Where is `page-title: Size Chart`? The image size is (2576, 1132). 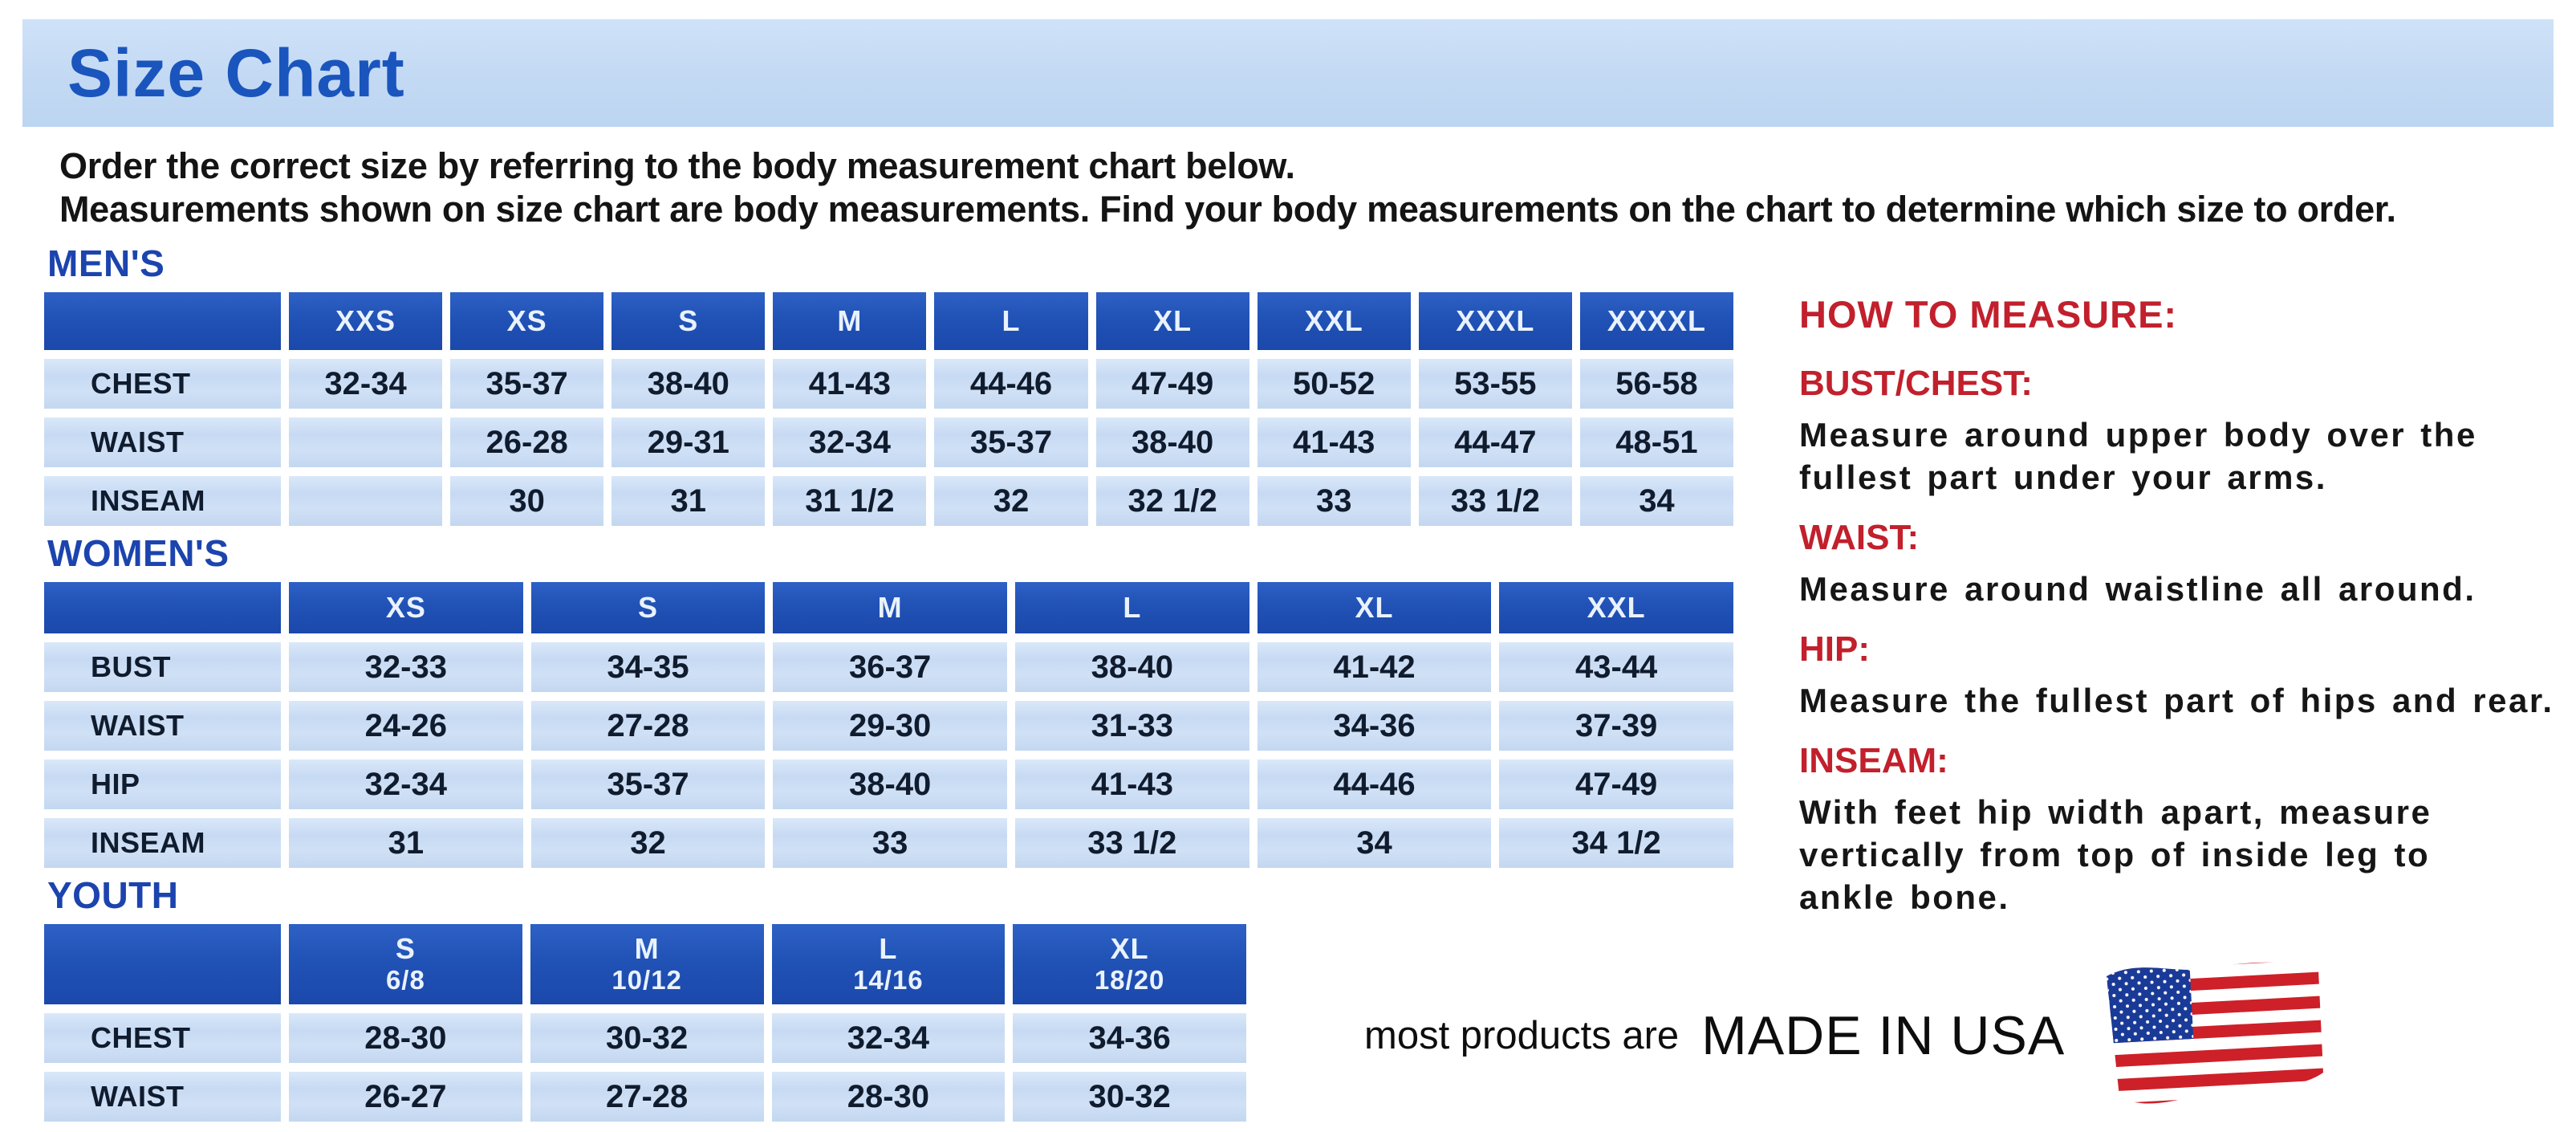
page-title: Size Chart is located at coordinates (236, 73).